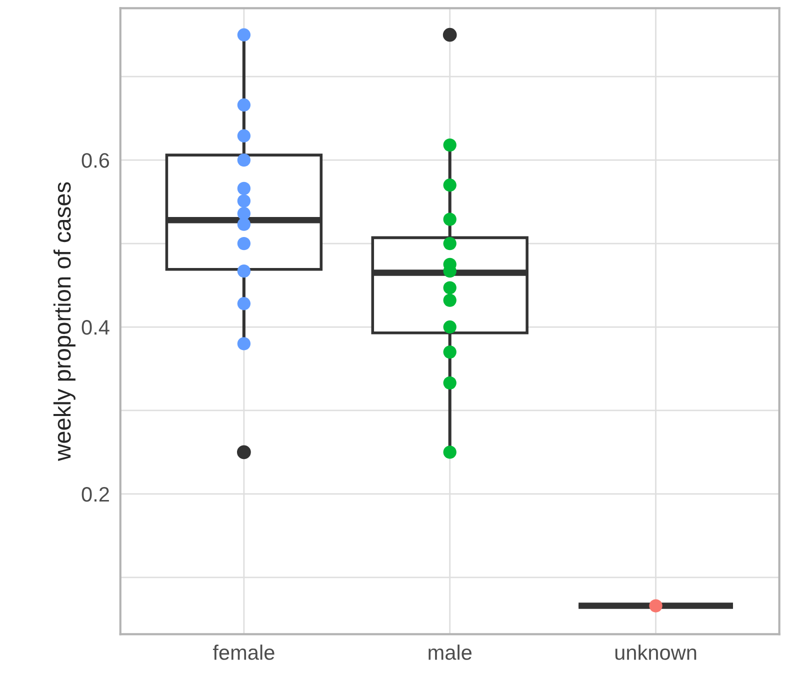 The image size is (792, 679). I want to click on x-tick-label: female, so click(243, 652).